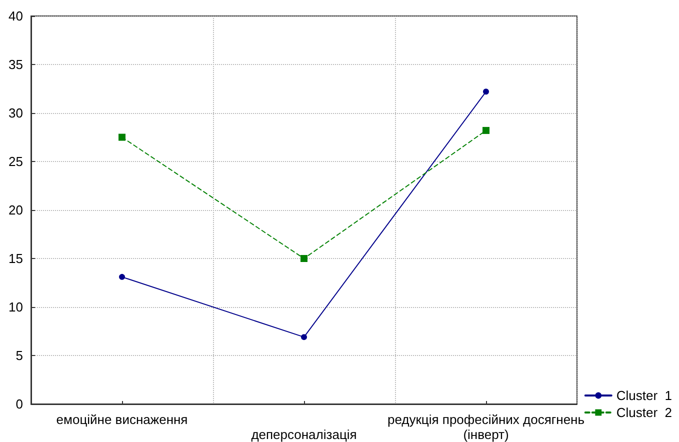 Image resolution: width=679 pixels, height=442 pixels. I want to click on y-tick-label: 15, so click(15, 258).